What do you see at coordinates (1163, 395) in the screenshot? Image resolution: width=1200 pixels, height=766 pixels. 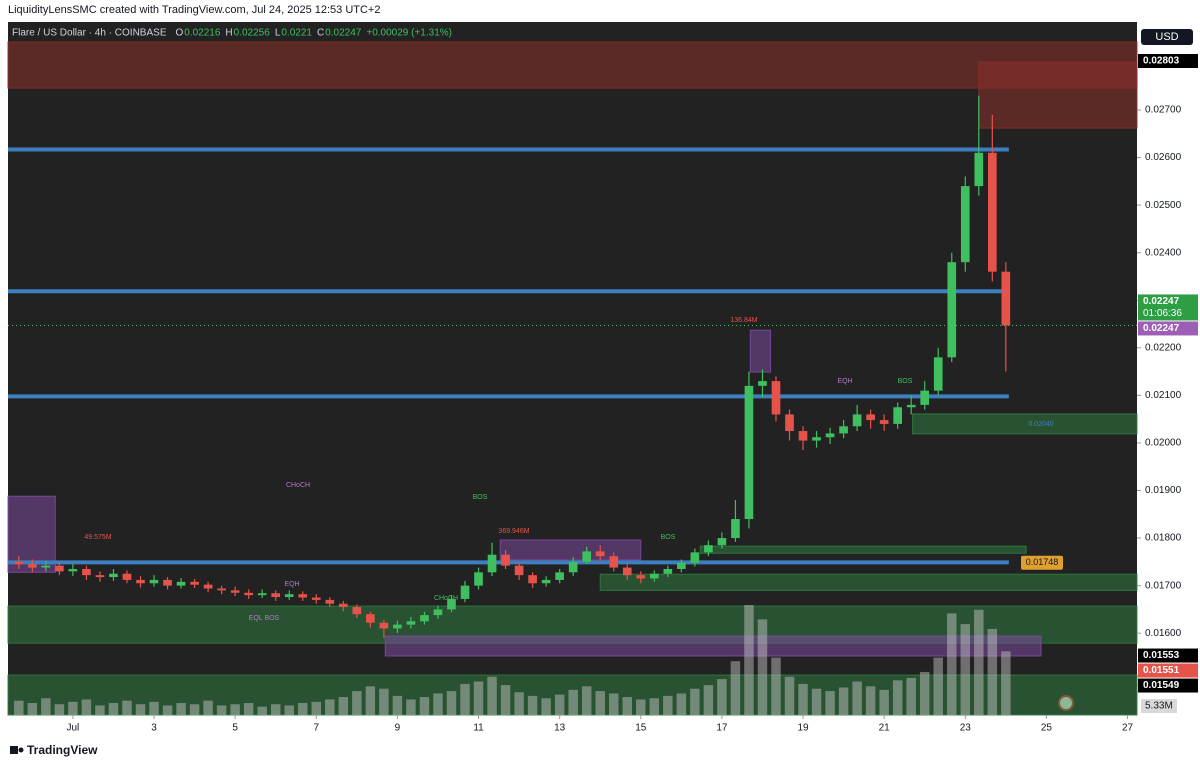 I see `y-tick-label: 0.02100` at bounding box center [1163, 395].